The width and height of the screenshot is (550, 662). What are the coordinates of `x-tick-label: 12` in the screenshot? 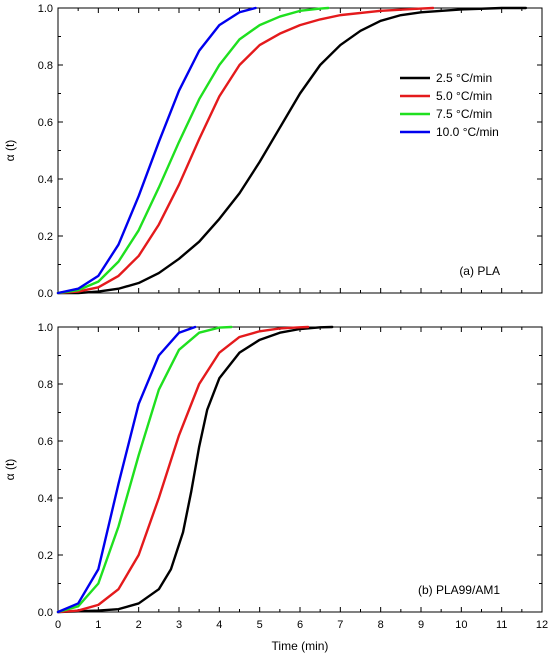 It's located at (542, 625).